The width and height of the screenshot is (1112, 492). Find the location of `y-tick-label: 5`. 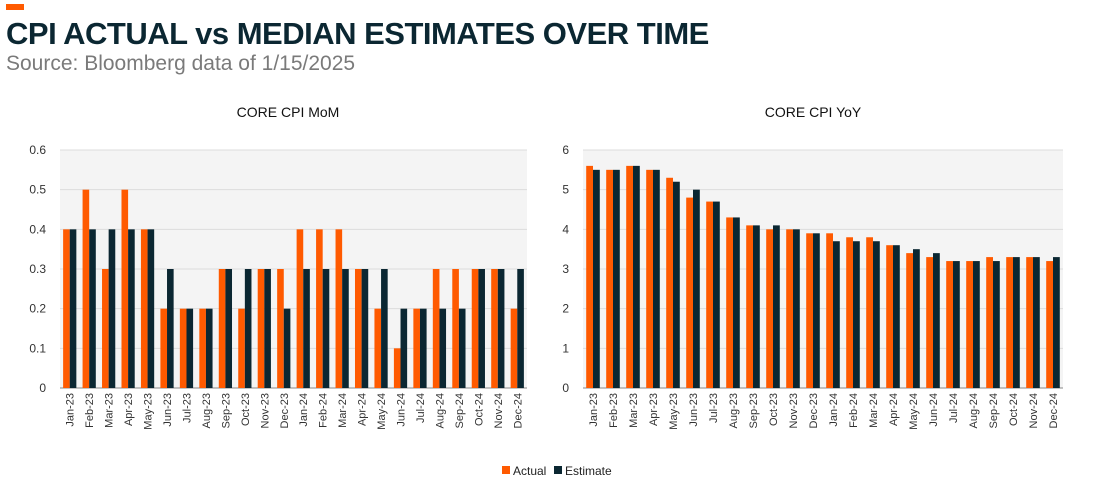

y-tick-label: 5 is located at coordinates (565, 190).